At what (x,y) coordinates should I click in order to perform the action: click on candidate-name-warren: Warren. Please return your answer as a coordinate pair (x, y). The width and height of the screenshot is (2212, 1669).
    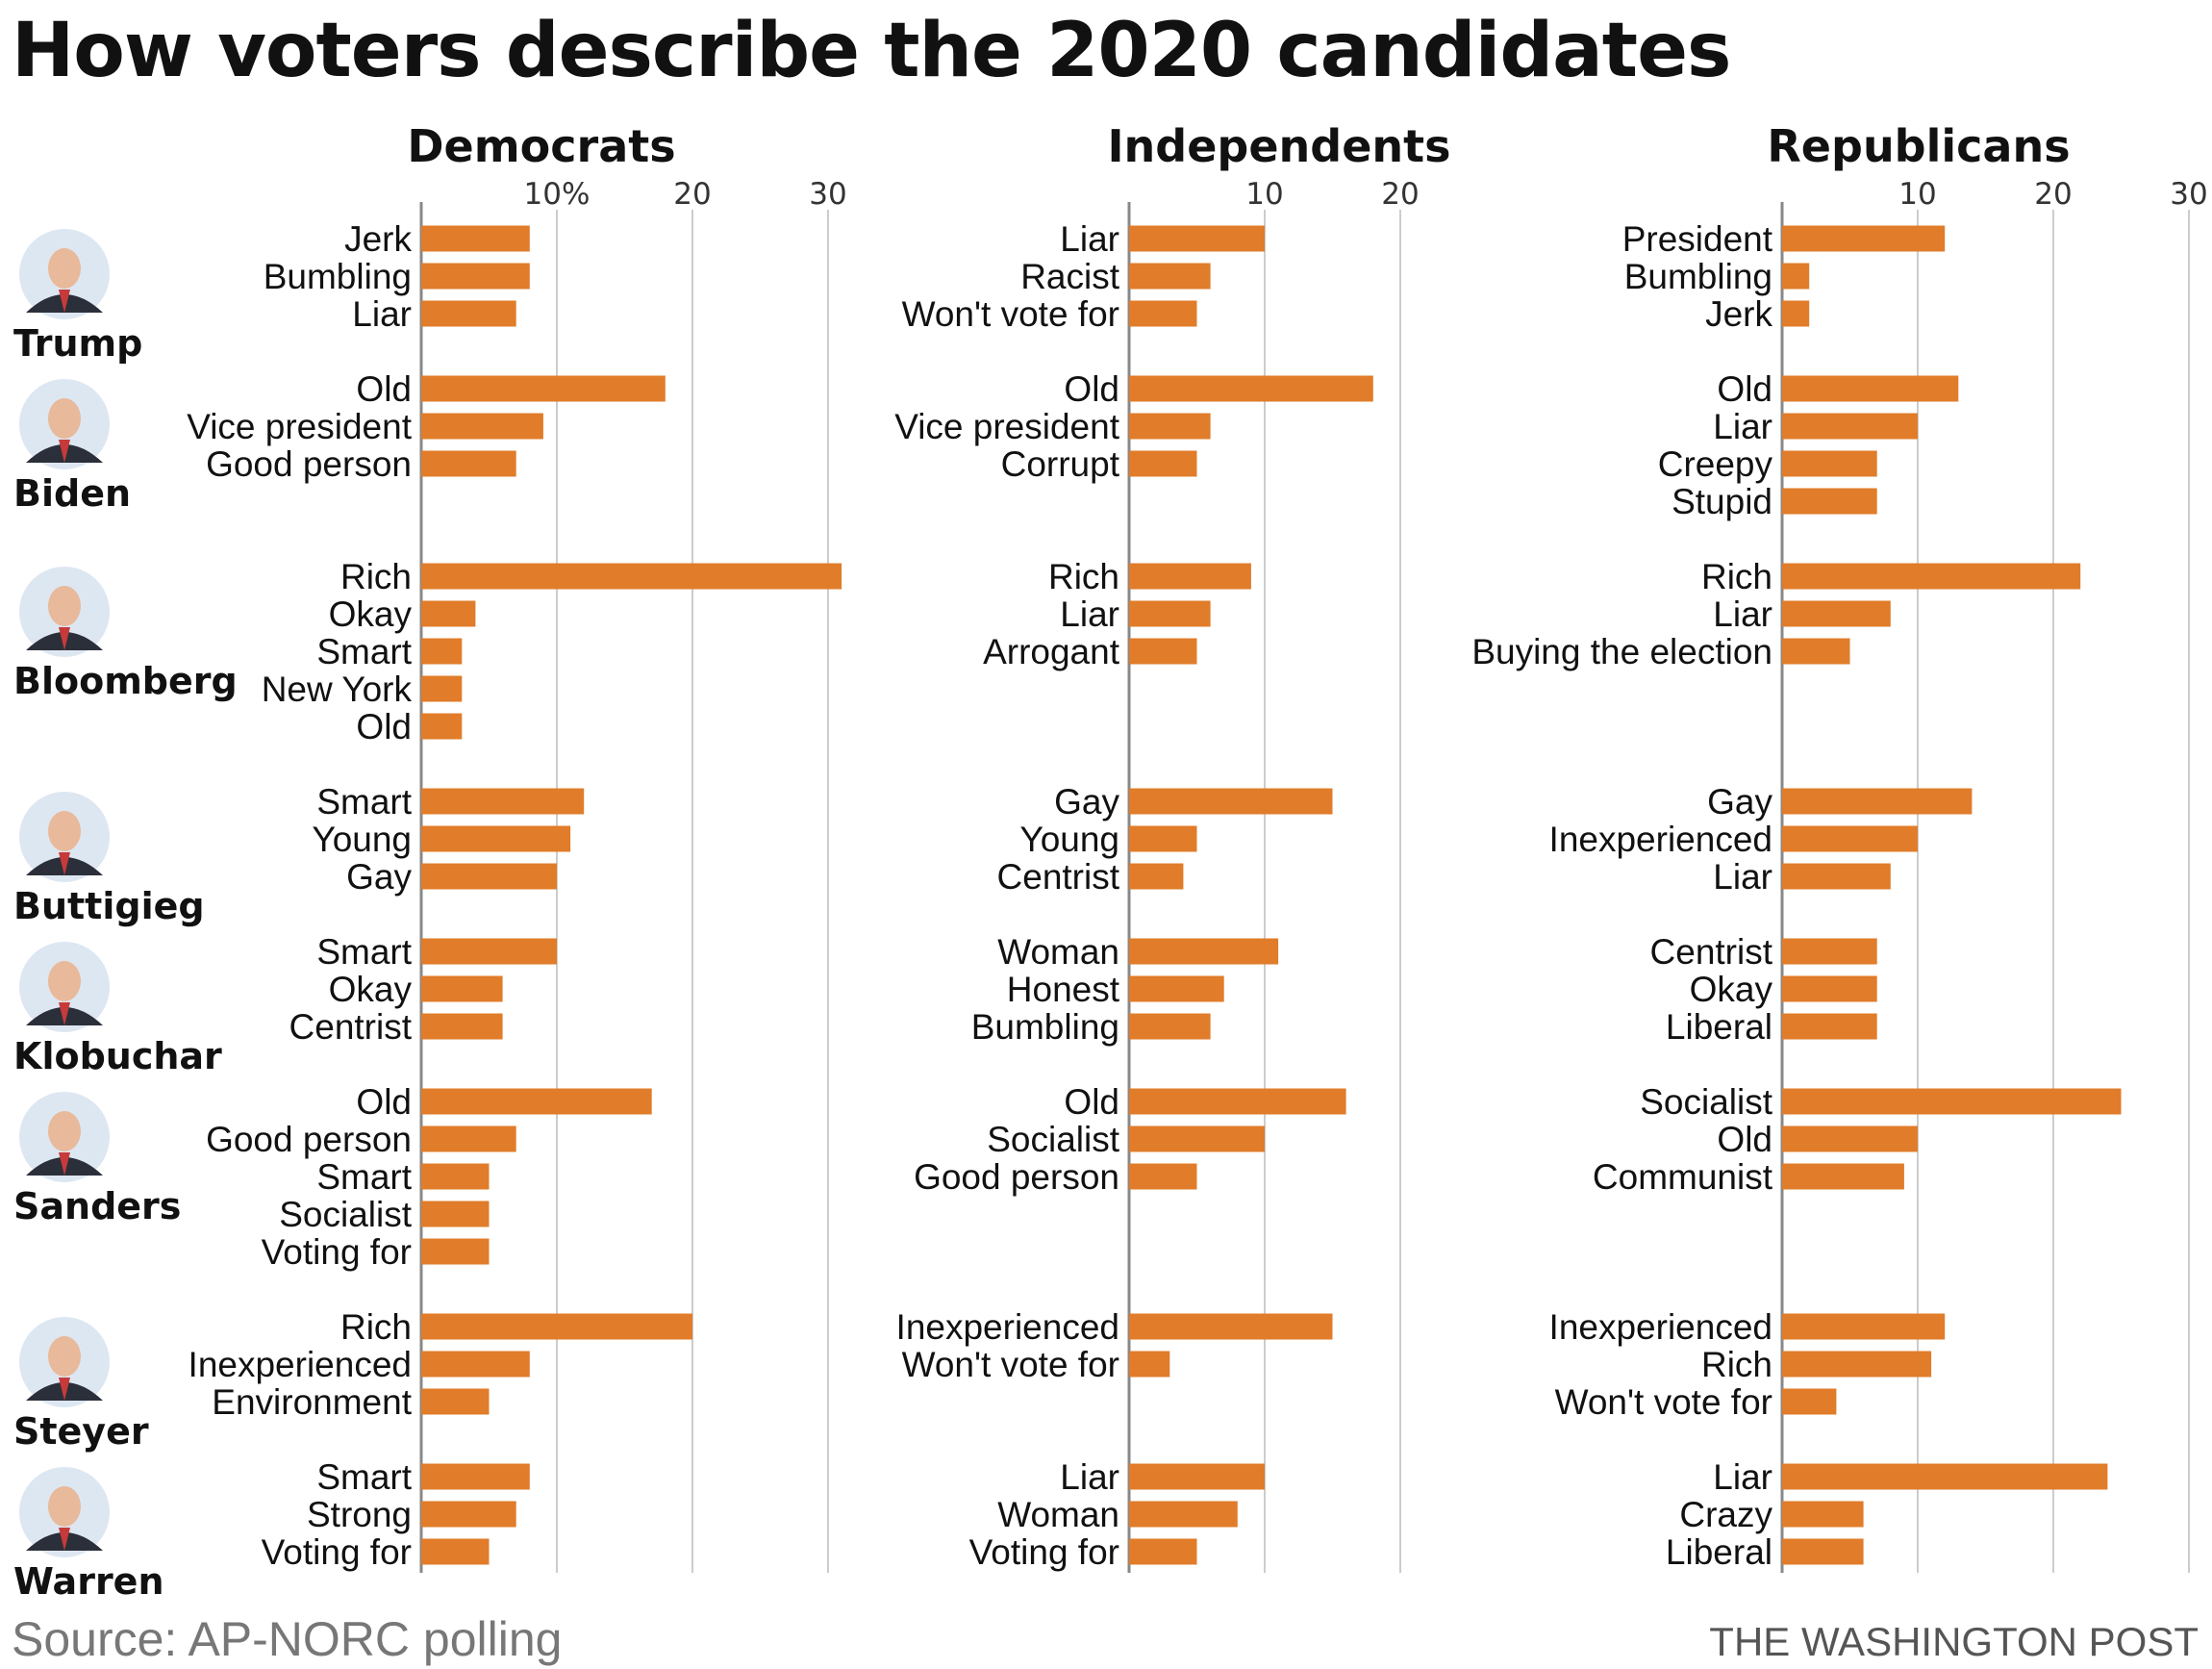
    Looking at the image, I should click on (89, 1581).